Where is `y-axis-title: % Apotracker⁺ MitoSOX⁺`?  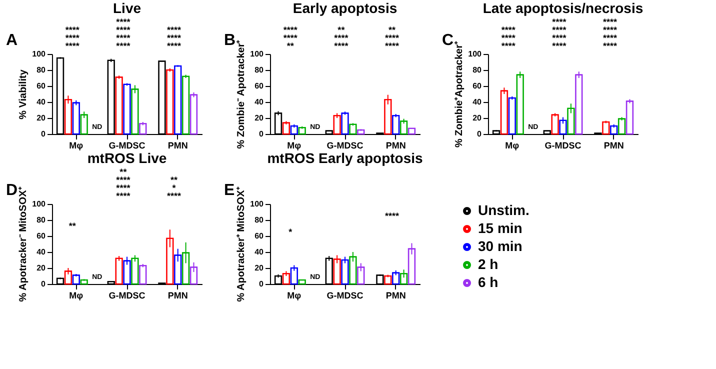 y-axis-title: % Apotracker⁺ MitoSOX⁺ is located at coordinates (242, 244).